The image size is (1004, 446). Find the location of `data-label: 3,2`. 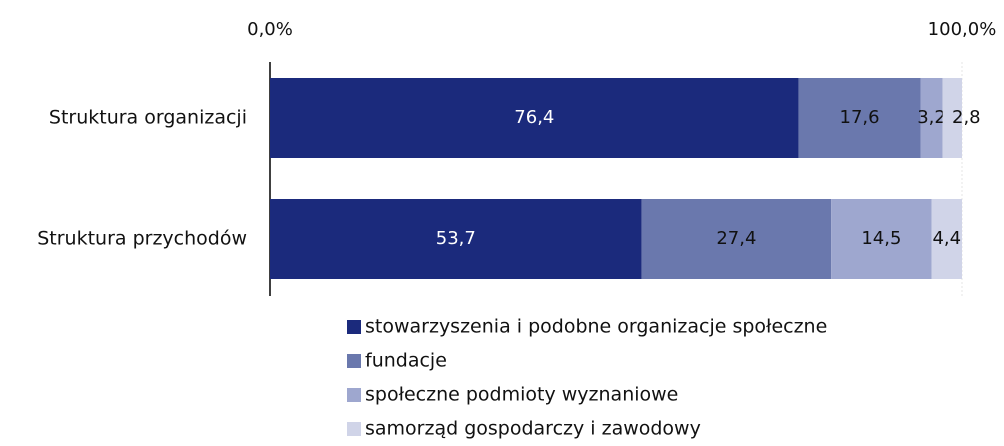

data-label: 3,2 is located at coordinates (931, 117).